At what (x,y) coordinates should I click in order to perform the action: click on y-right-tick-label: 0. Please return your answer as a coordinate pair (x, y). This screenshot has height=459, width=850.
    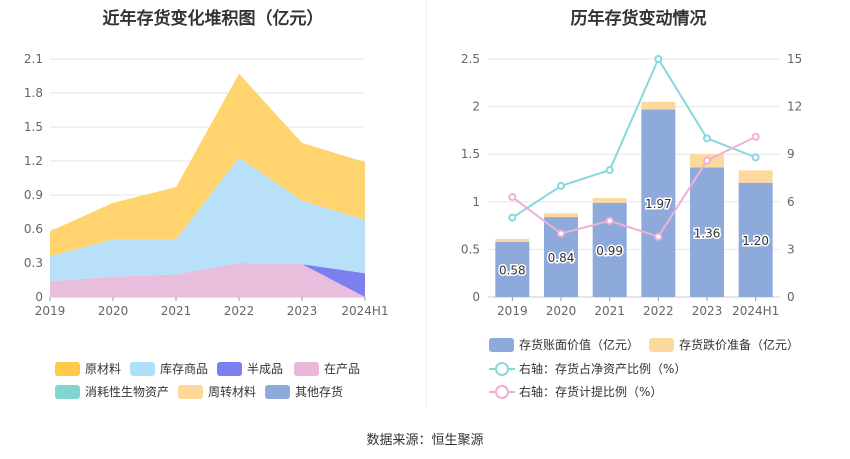
    Looking at the image, I should click on (791, 297).